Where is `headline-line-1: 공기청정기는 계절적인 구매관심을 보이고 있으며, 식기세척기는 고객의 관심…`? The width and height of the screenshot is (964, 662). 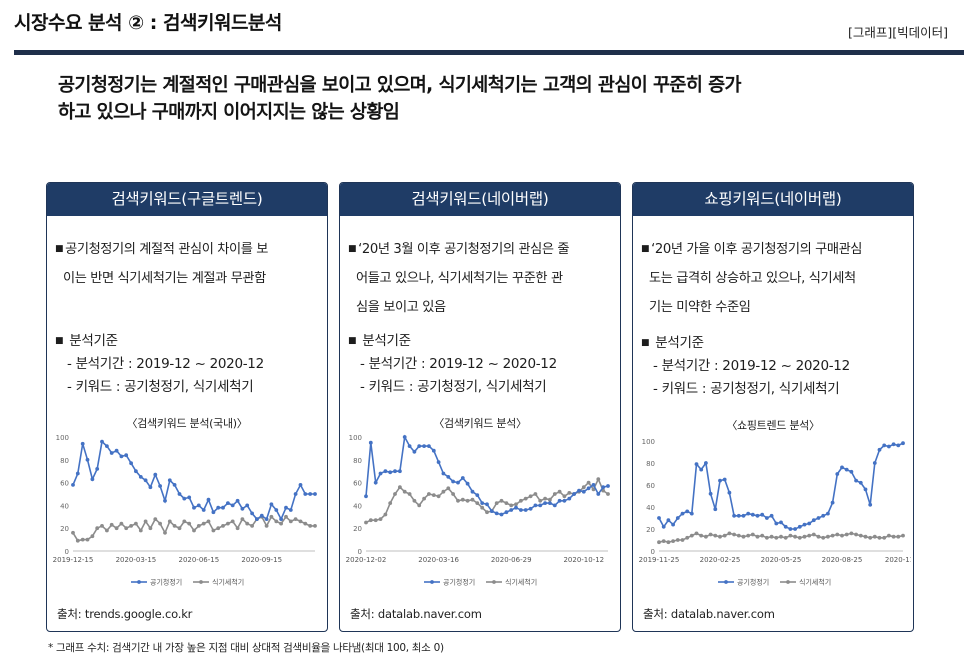 headline-line-1: 공기청정기는 계절적인 구매관심을 보이고 있으며, 식기세척기는 고객의 관심… is located at coordinates (400, 85).